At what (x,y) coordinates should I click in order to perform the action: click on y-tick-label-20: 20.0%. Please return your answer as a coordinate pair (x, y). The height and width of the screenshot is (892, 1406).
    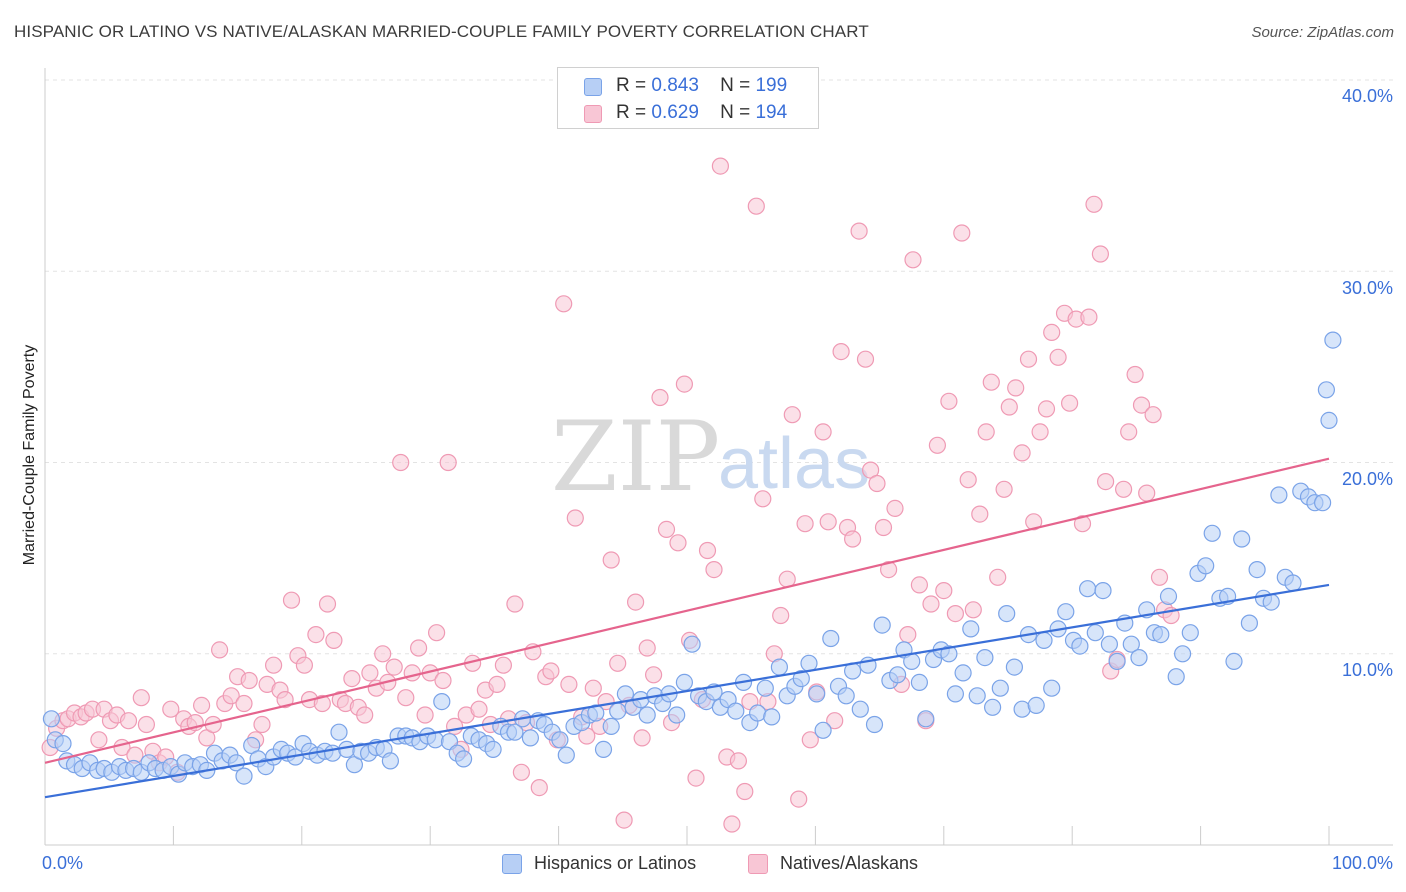
    Looking at the image, I should click on (1367, 479).